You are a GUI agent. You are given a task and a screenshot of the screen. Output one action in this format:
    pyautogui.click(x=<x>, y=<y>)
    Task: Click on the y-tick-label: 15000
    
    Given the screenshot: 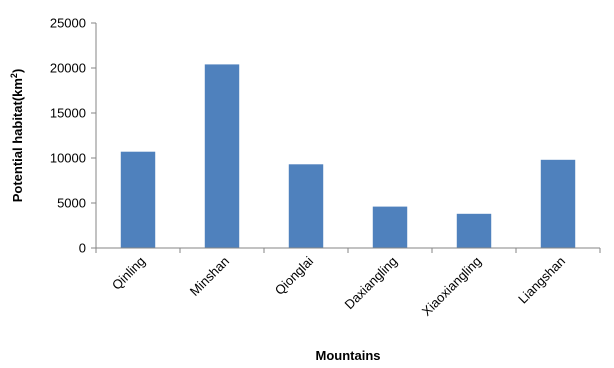 What is the action you would take?
    pyautogui.click(x=68, y=113)
    